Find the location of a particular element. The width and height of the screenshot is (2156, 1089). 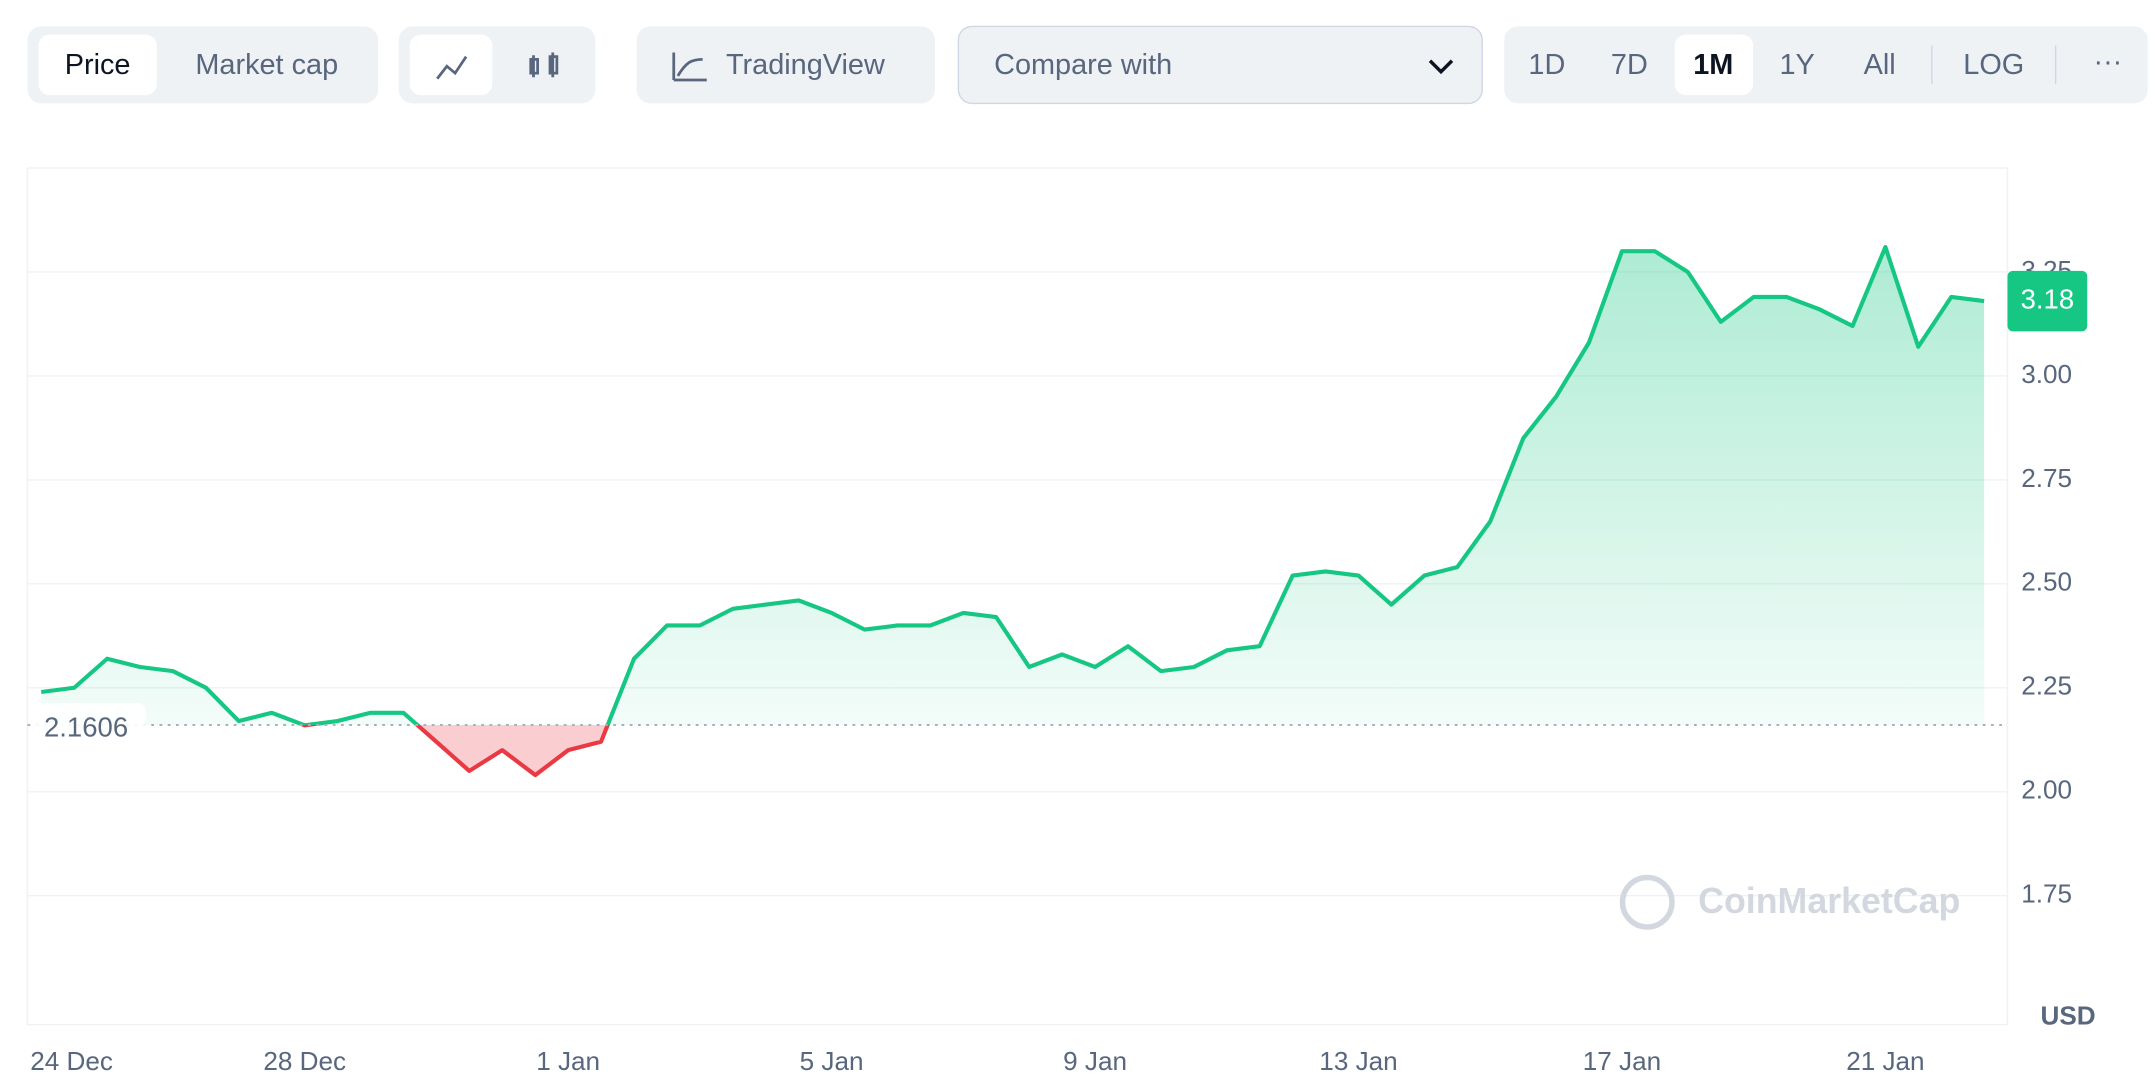

last-price-badge is located at coordinates (2047, 301).